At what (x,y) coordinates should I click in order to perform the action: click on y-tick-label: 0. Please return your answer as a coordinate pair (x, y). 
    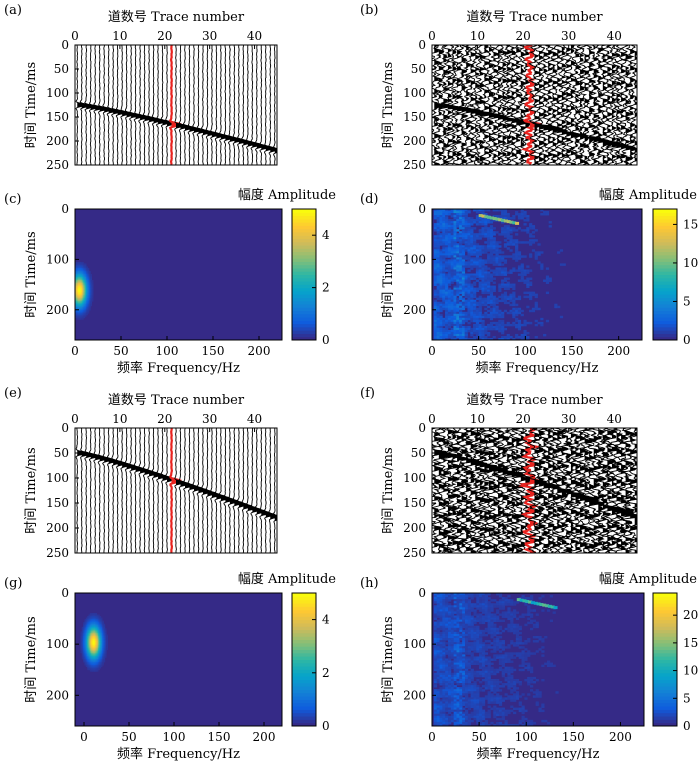
    Looking at the image, I should click on (65, 593).